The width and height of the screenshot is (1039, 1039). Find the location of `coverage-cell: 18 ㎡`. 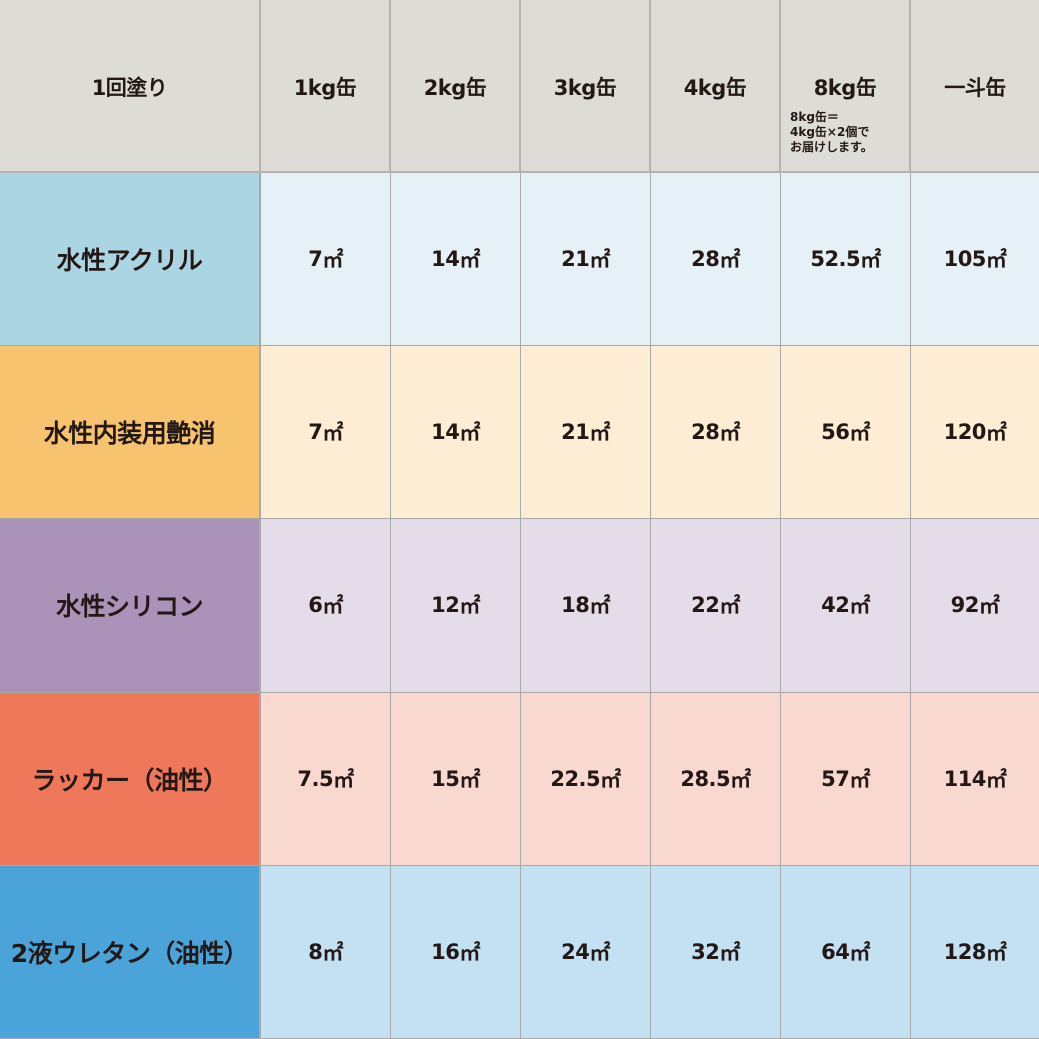

coverage-cell: 18 ㎡ is located at coordinates (586, 606).